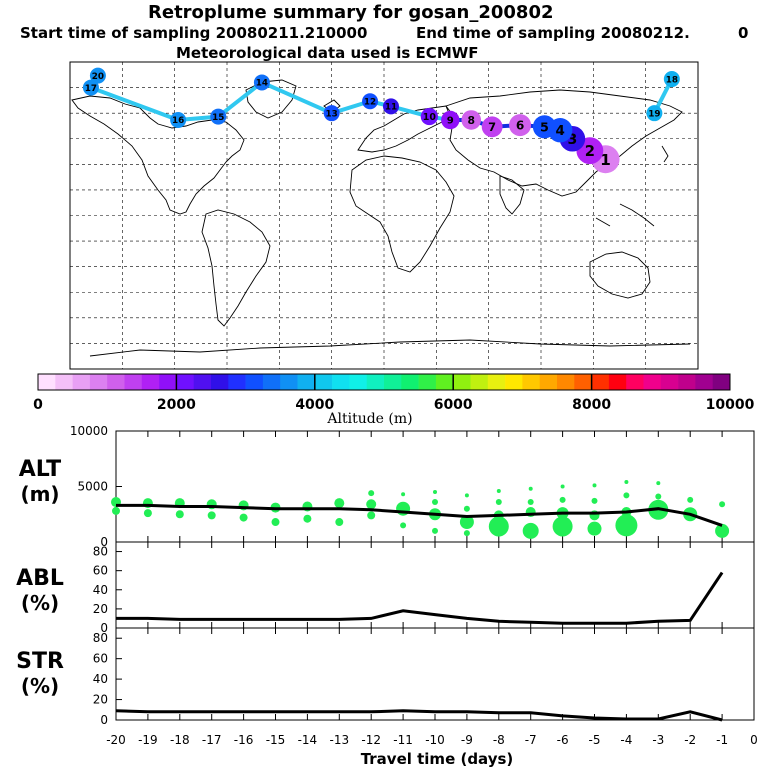 Image resolution: width=768 pixels, height=768 pixels. I want to click on sampling-start-time: Start time of sampling 20080211.210000, so click(194, 33).